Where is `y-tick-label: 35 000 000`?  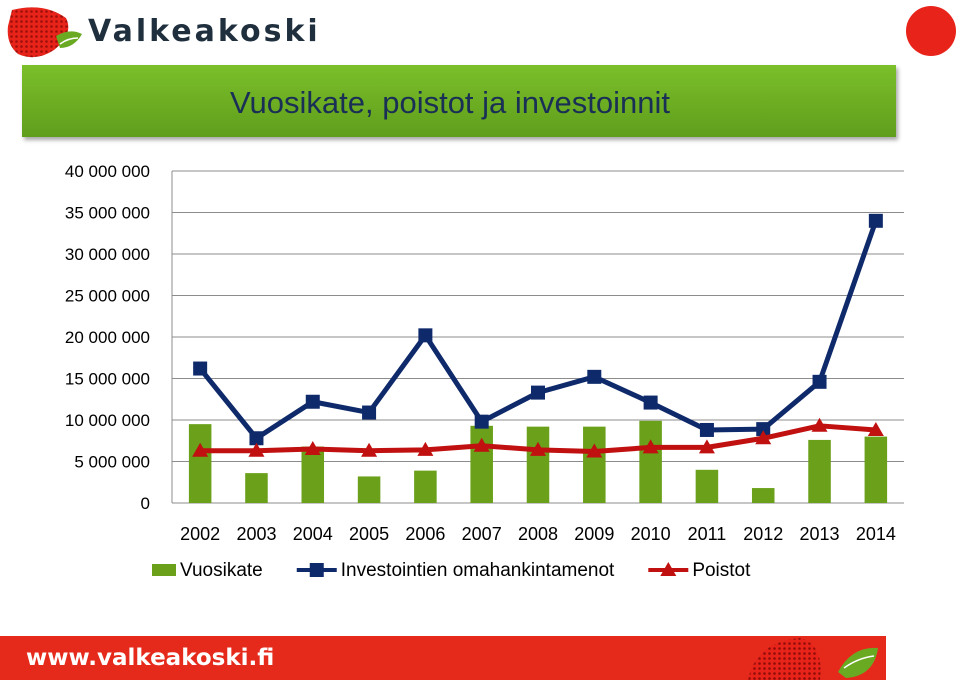
y-tick-label: 35 000 000 is located at coordinates (107, 213).